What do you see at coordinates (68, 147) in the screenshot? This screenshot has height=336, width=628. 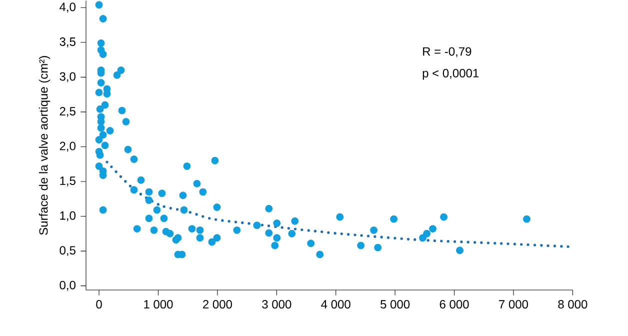 I see `y-tick-label: 2,0` at bounding box center [68, 147].